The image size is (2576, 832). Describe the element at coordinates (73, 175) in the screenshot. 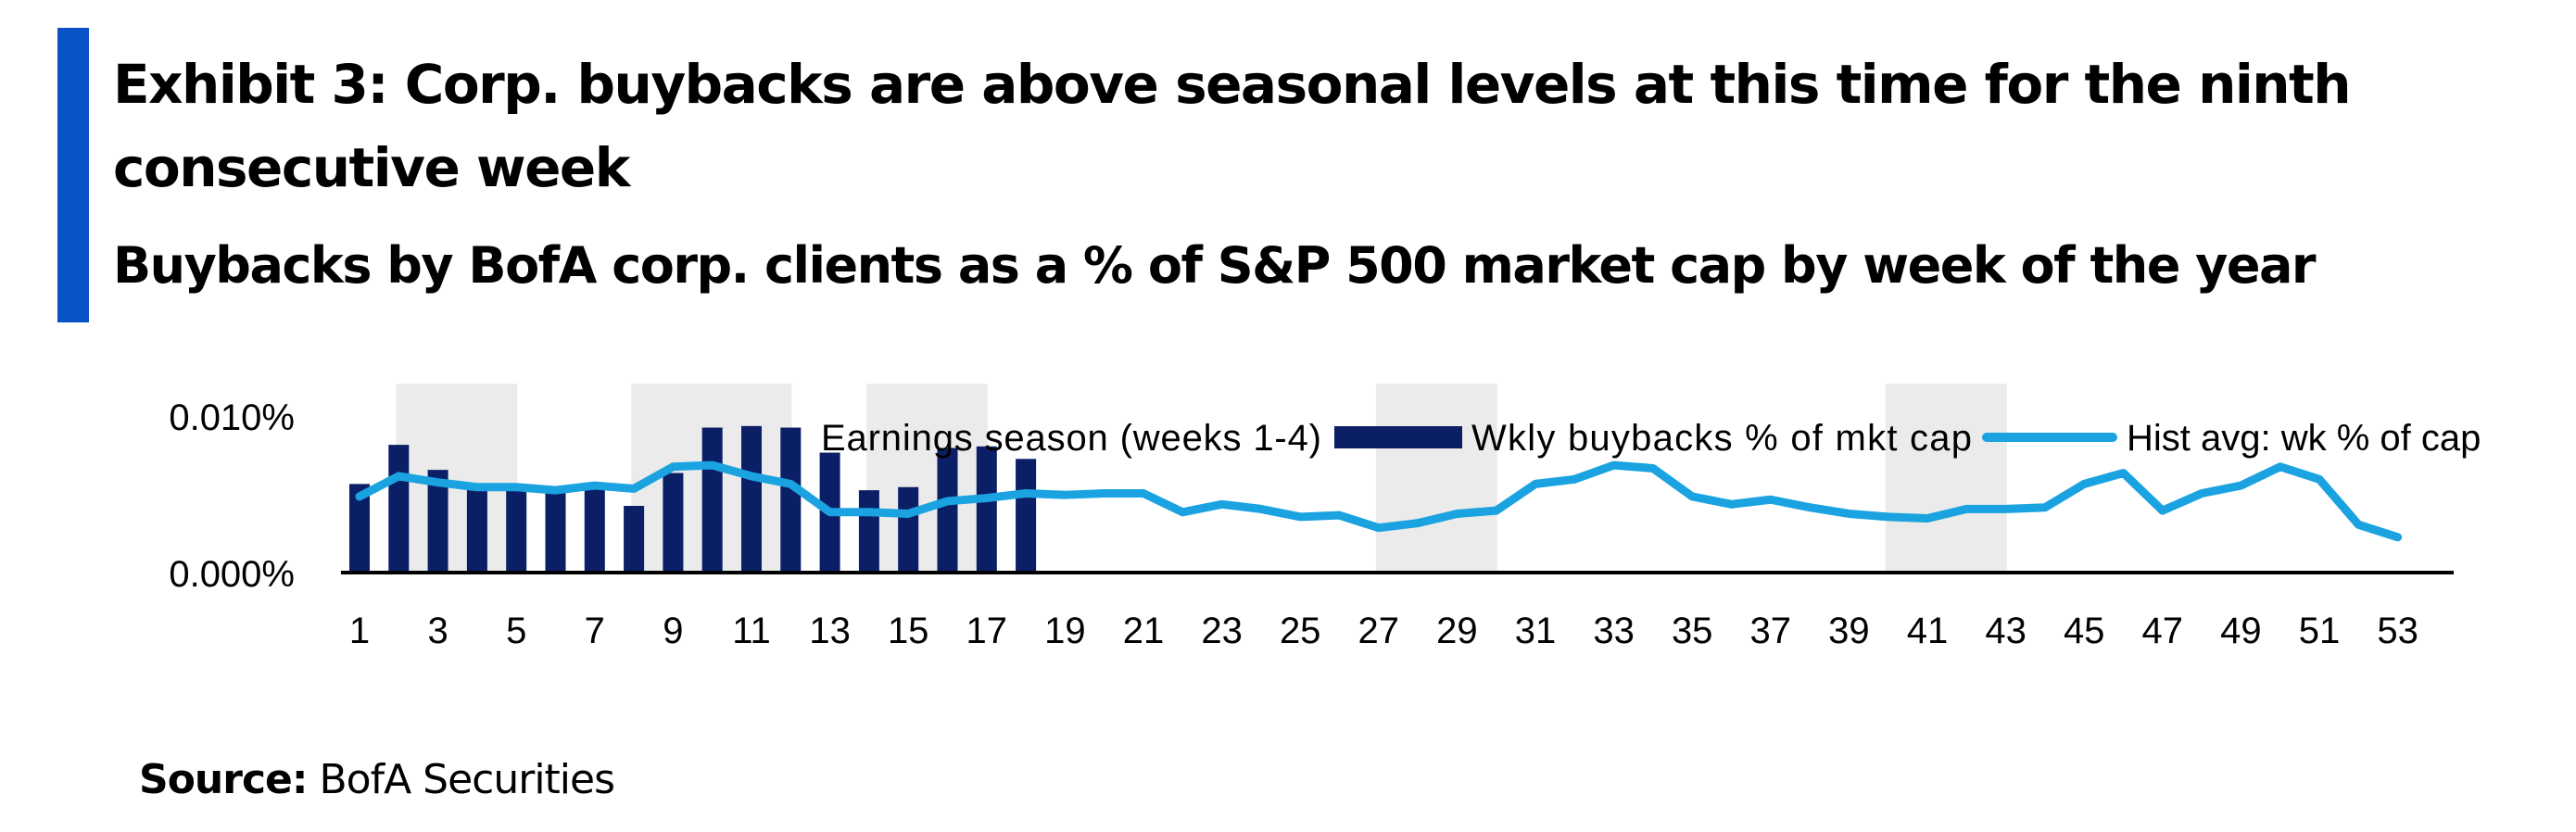

I see `accent-bar` at that location.